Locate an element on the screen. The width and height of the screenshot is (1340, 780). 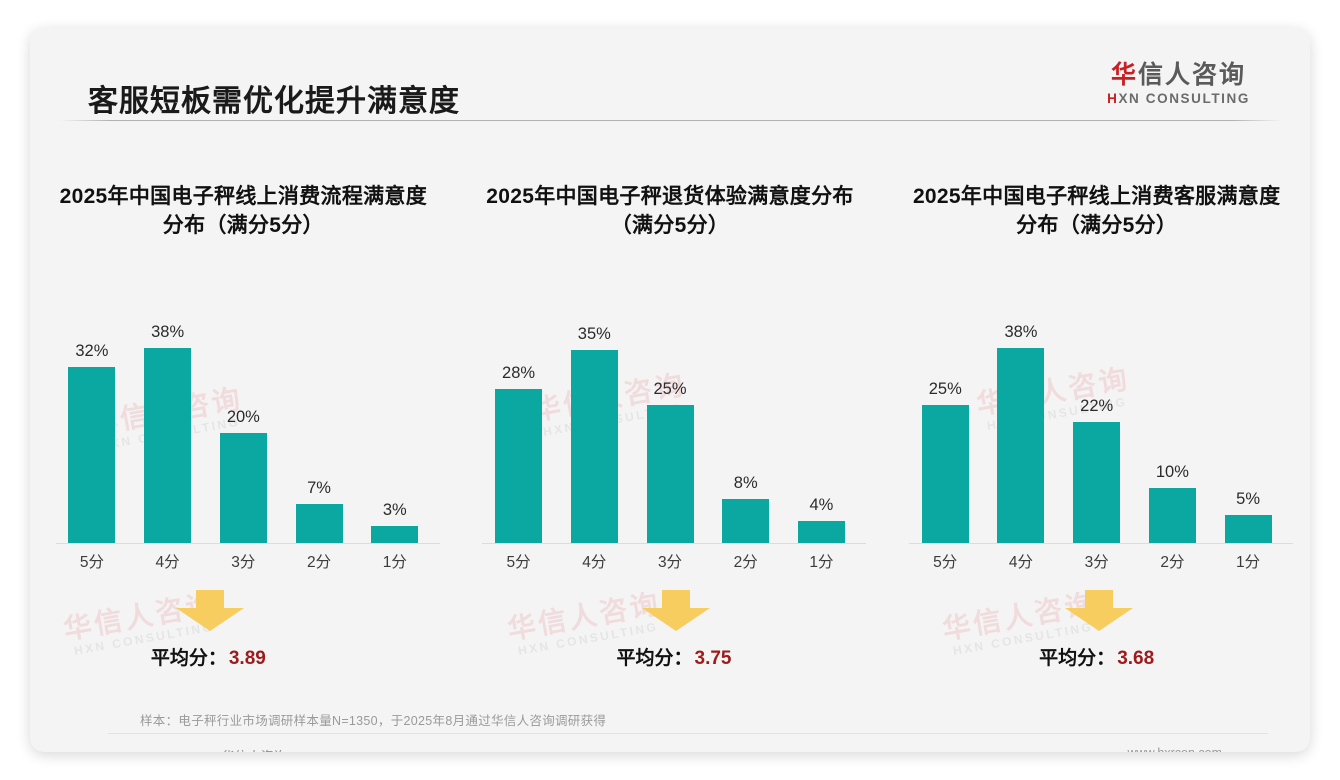
chart-title: 2025年中国电子秤线上消费流程满意度分布（满分5分） is located at coordinates (243, 211).